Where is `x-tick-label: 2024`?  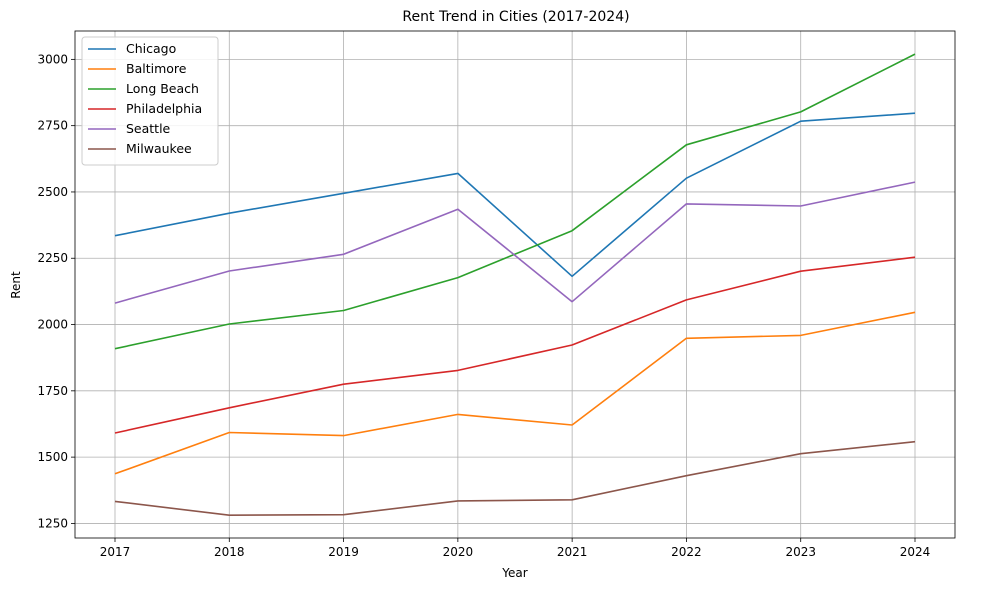
x-tick-label: 2024 is located at coordinates (915, 552).